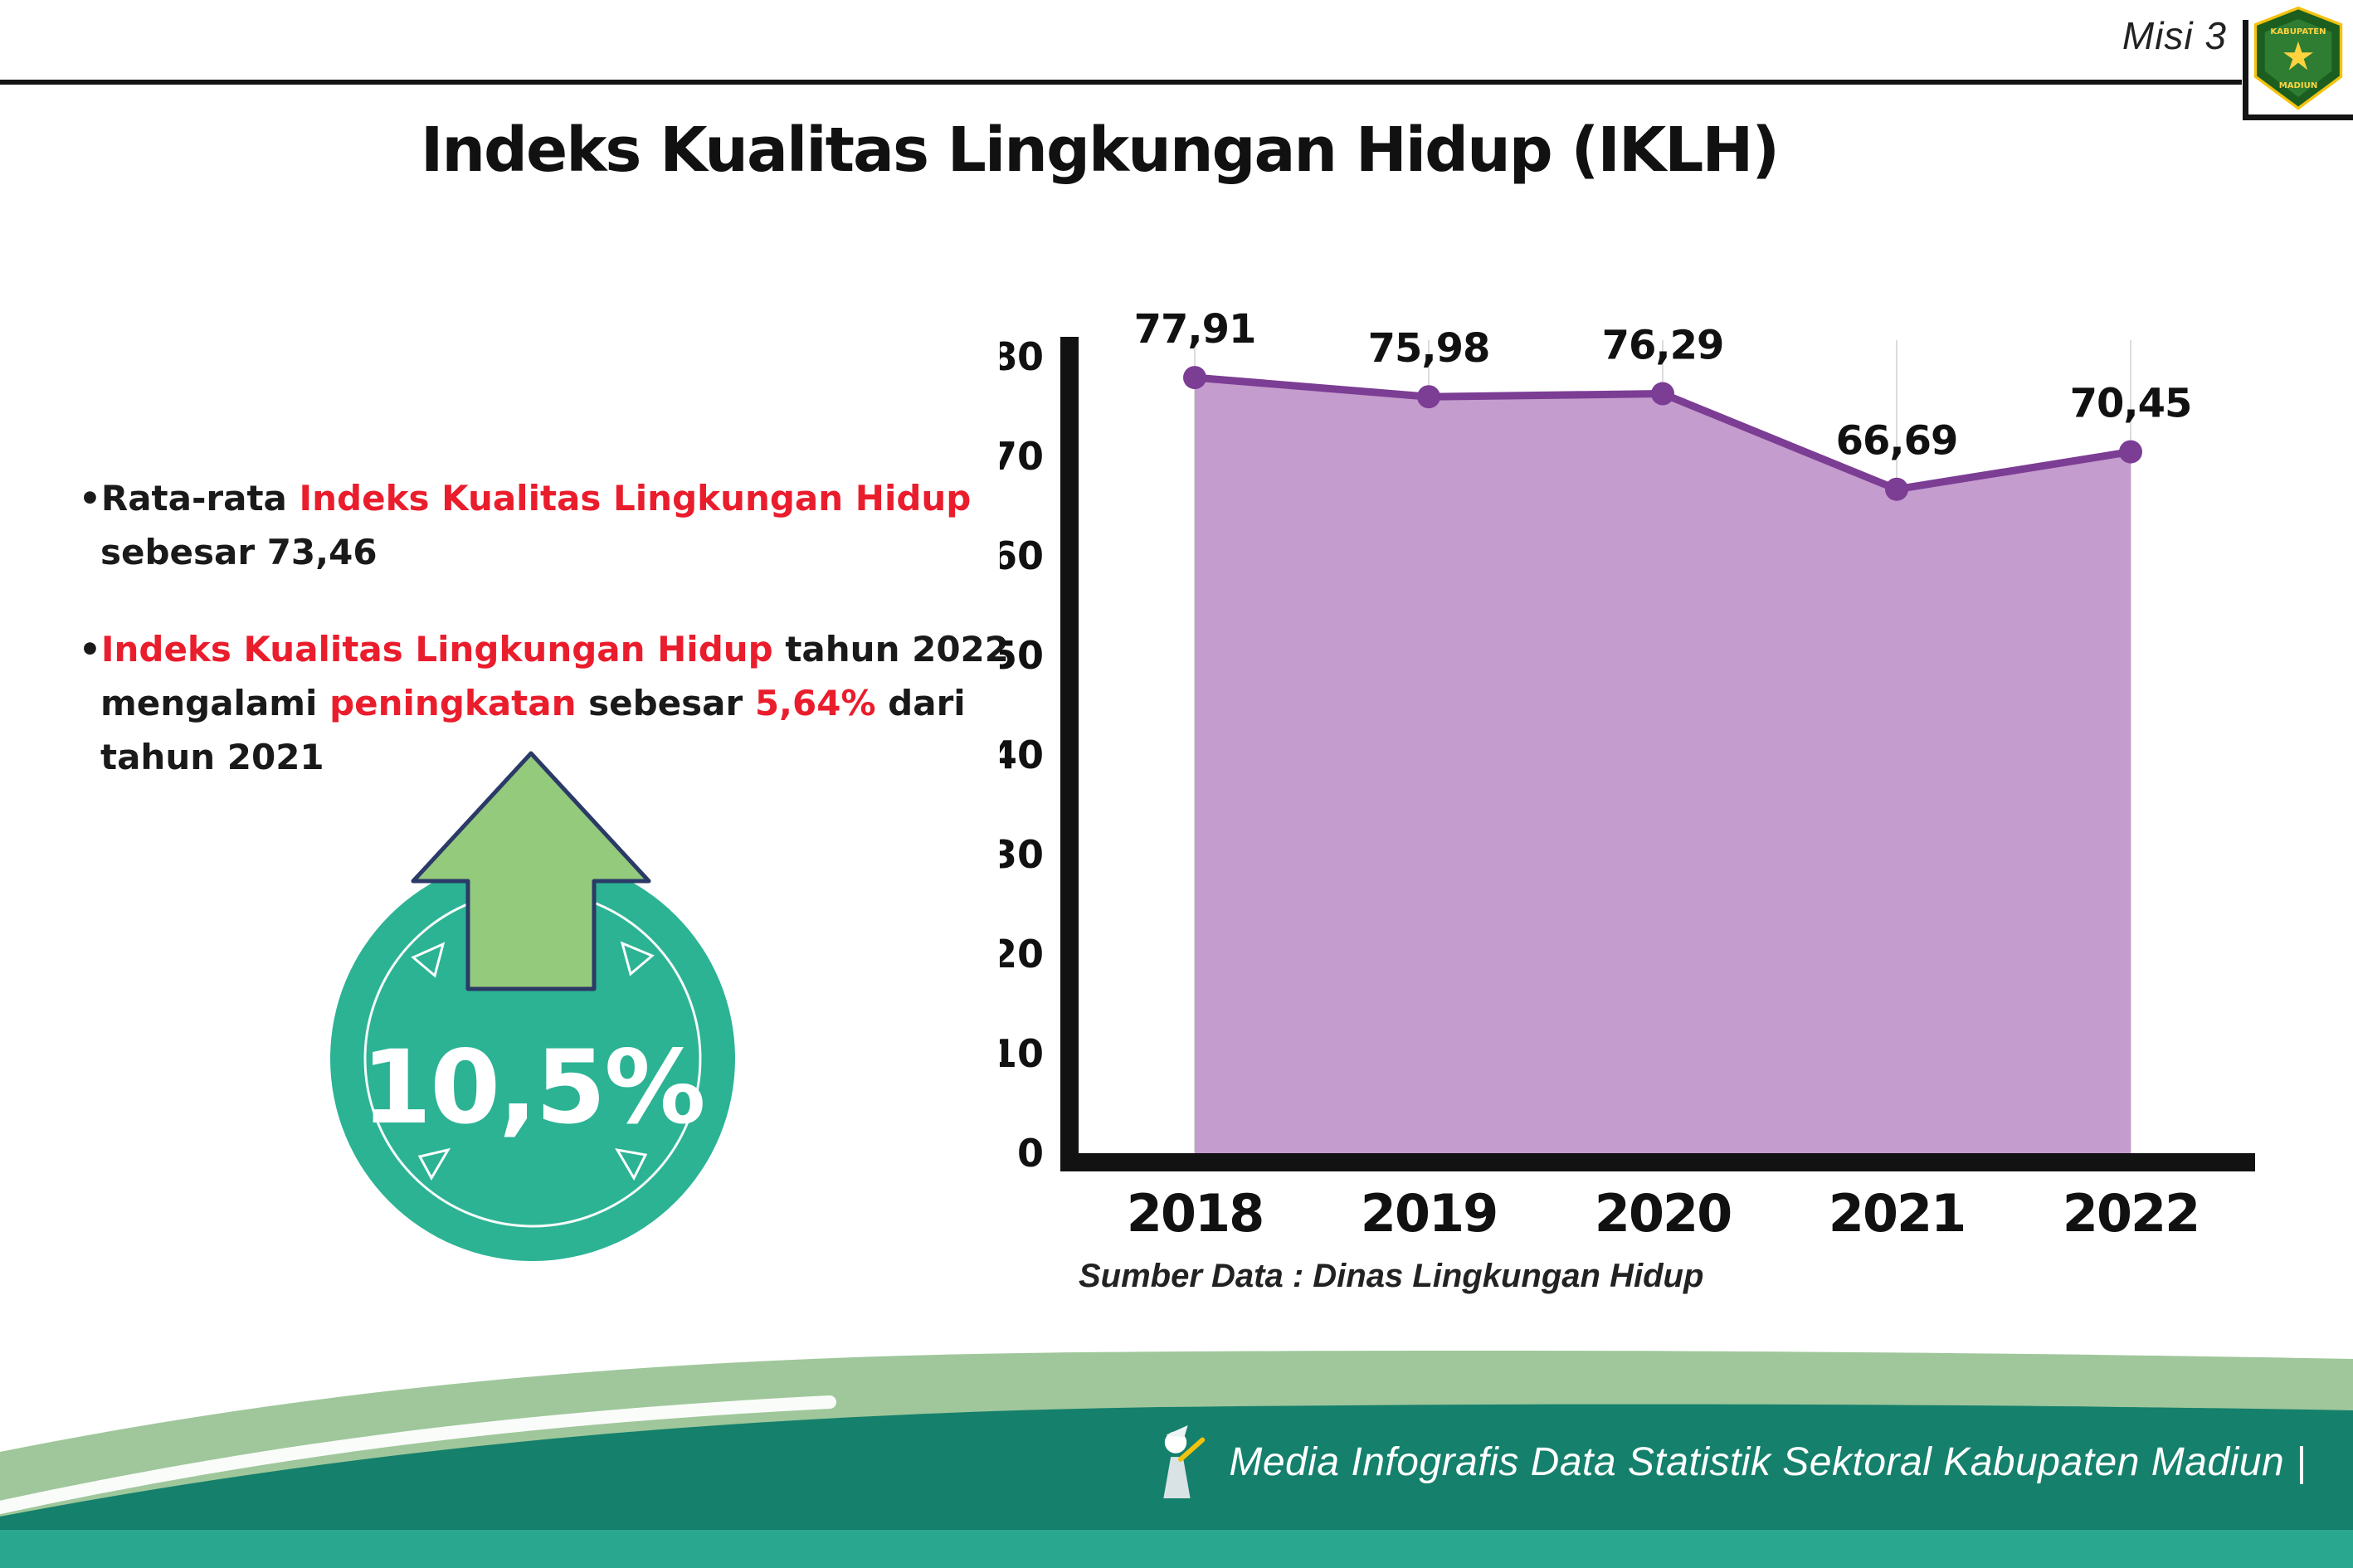 This screenshot has width=2353, height=1568. Describe the element at coordinates (1195, 329) in the screenshot. I see `value-label: 77,91` at that location.